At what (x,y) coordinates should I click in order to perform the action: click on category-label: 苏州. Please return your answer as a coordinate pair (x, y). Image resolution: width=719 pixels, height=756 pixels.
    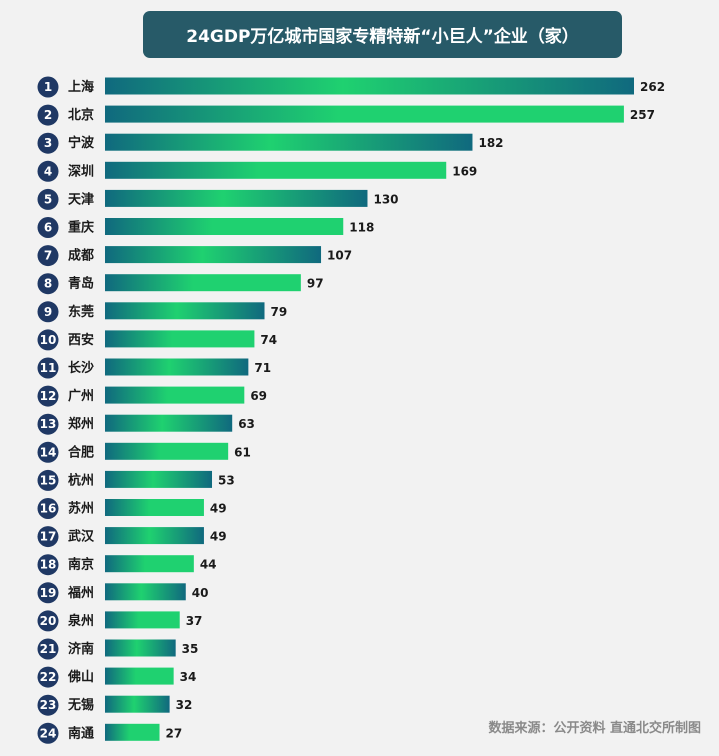
    Looking at the image, I should click on (81, 509).